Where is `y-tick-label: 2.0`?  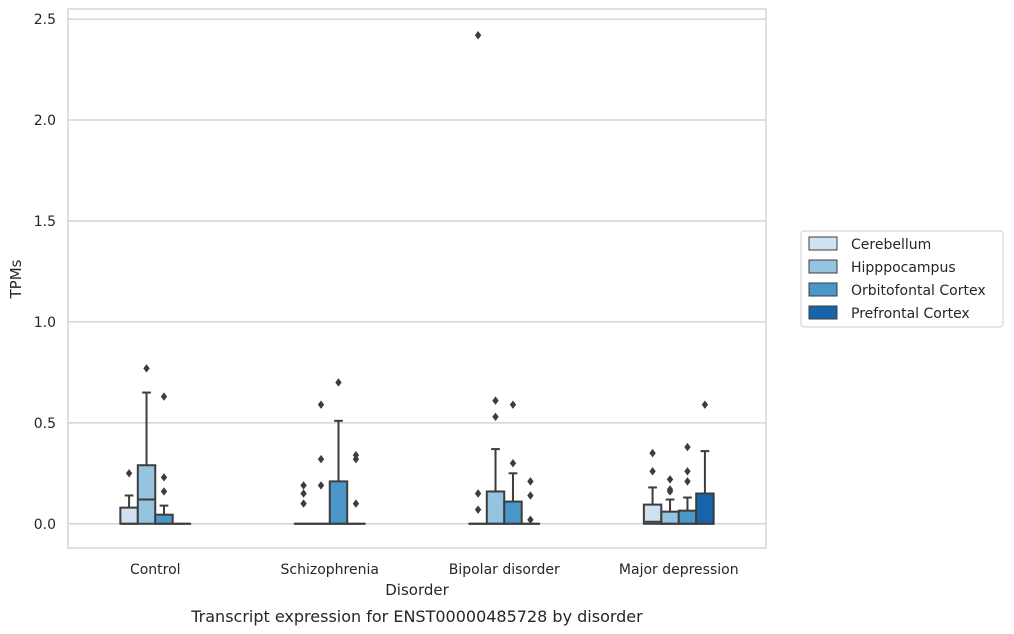 y-tick-label: 2.0 is located at coordinates (45, 121).